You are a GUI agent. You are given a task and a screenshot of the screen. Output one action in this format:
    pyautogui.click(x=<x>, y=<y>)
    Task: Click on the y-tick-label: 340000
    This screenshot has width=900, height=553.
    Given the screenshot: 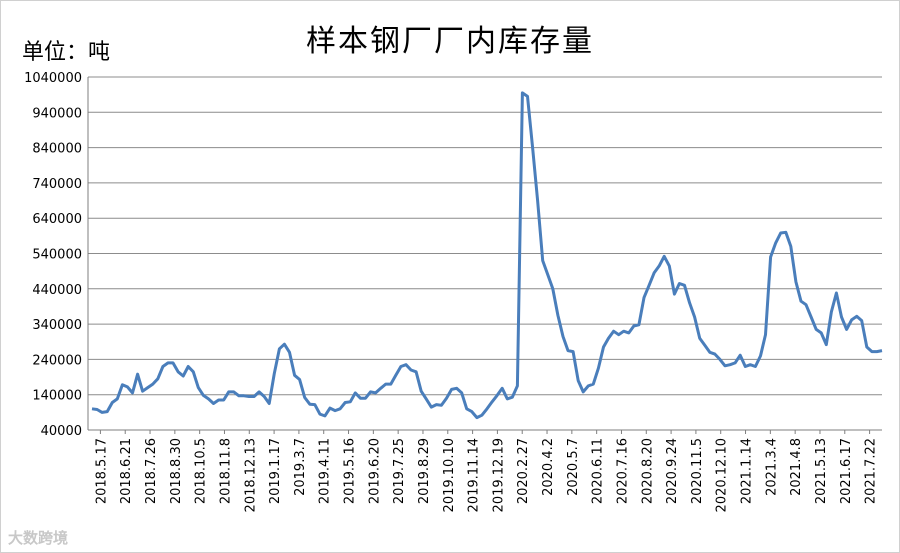 What is the action you would take?
    pyautogui.click(x=57, y=325)
    